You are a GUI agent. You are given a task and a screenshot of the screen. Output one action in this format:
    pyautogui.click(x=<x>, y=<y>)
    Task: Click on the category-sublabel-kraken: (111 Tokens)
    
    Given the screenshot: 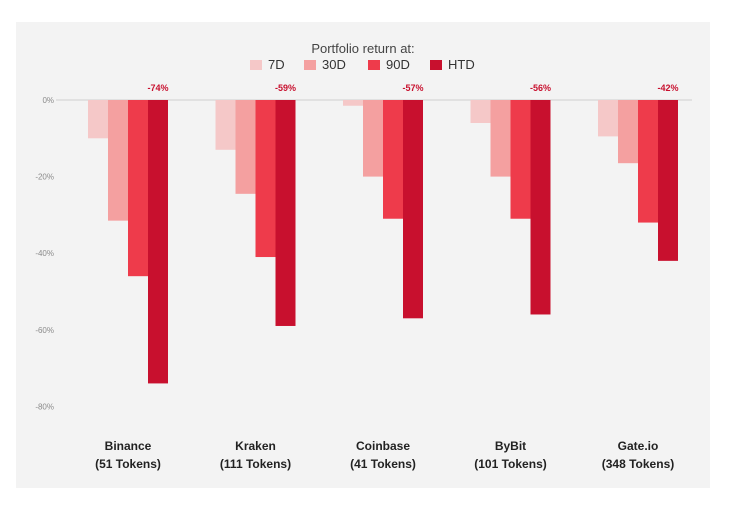 What is the action you would take?
    pyautogui.click(x=255, y=464)
    